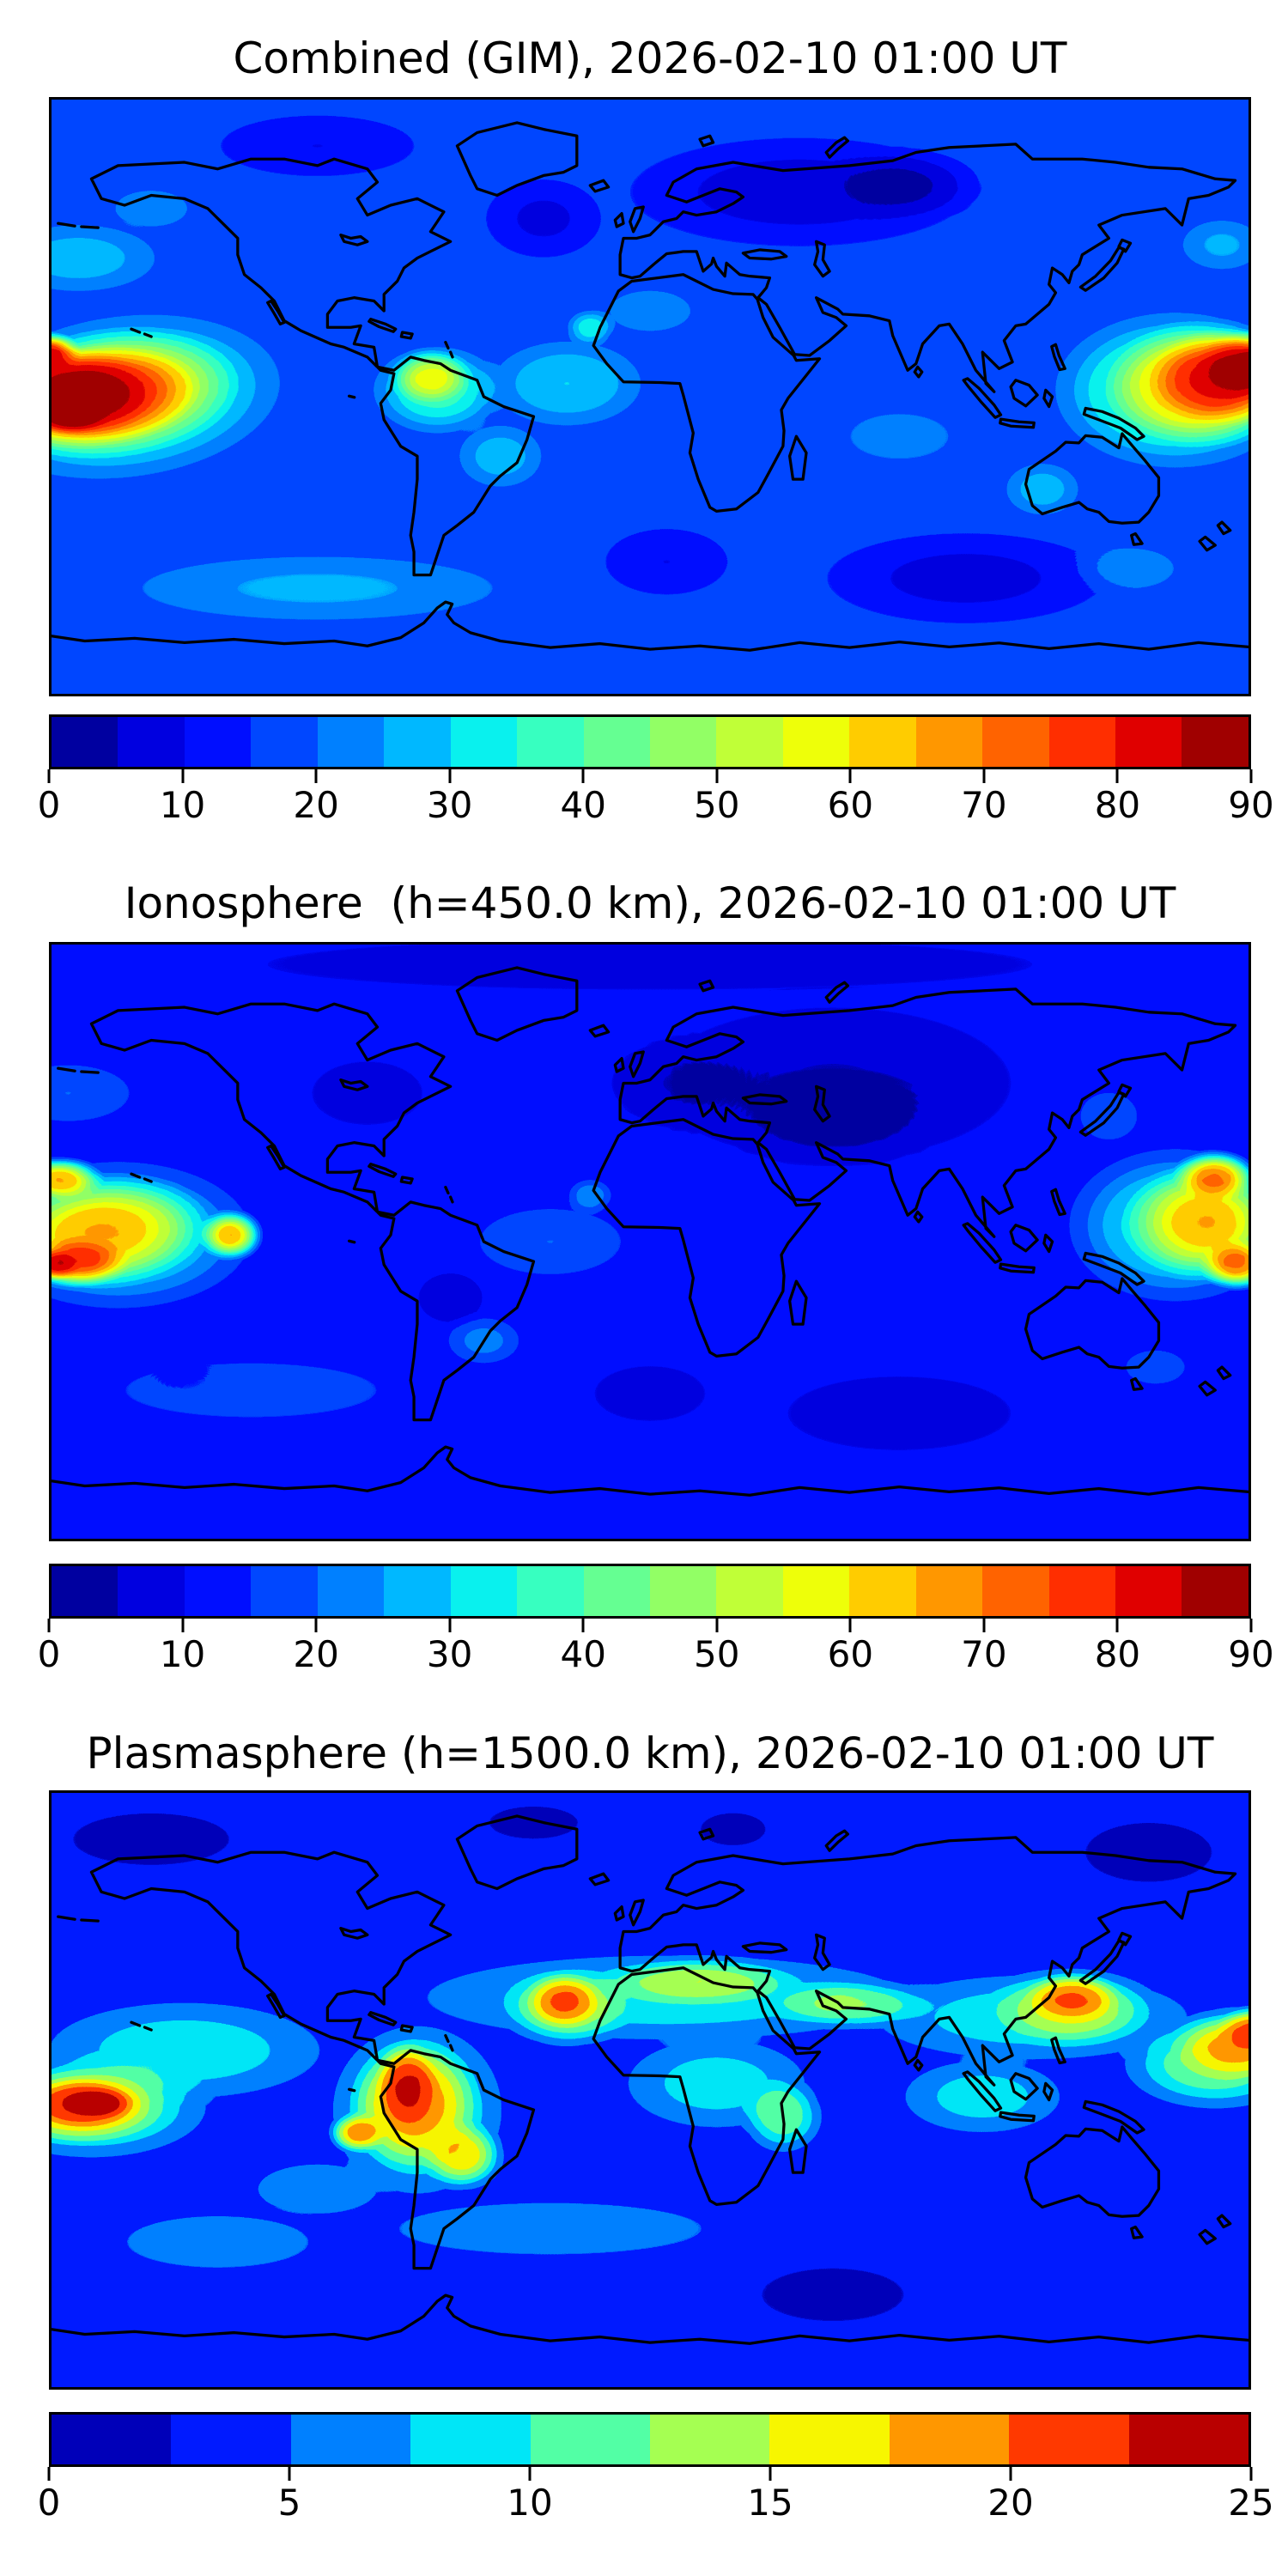  I want to click on field-feature-south-indian-low, so click(966, 578).